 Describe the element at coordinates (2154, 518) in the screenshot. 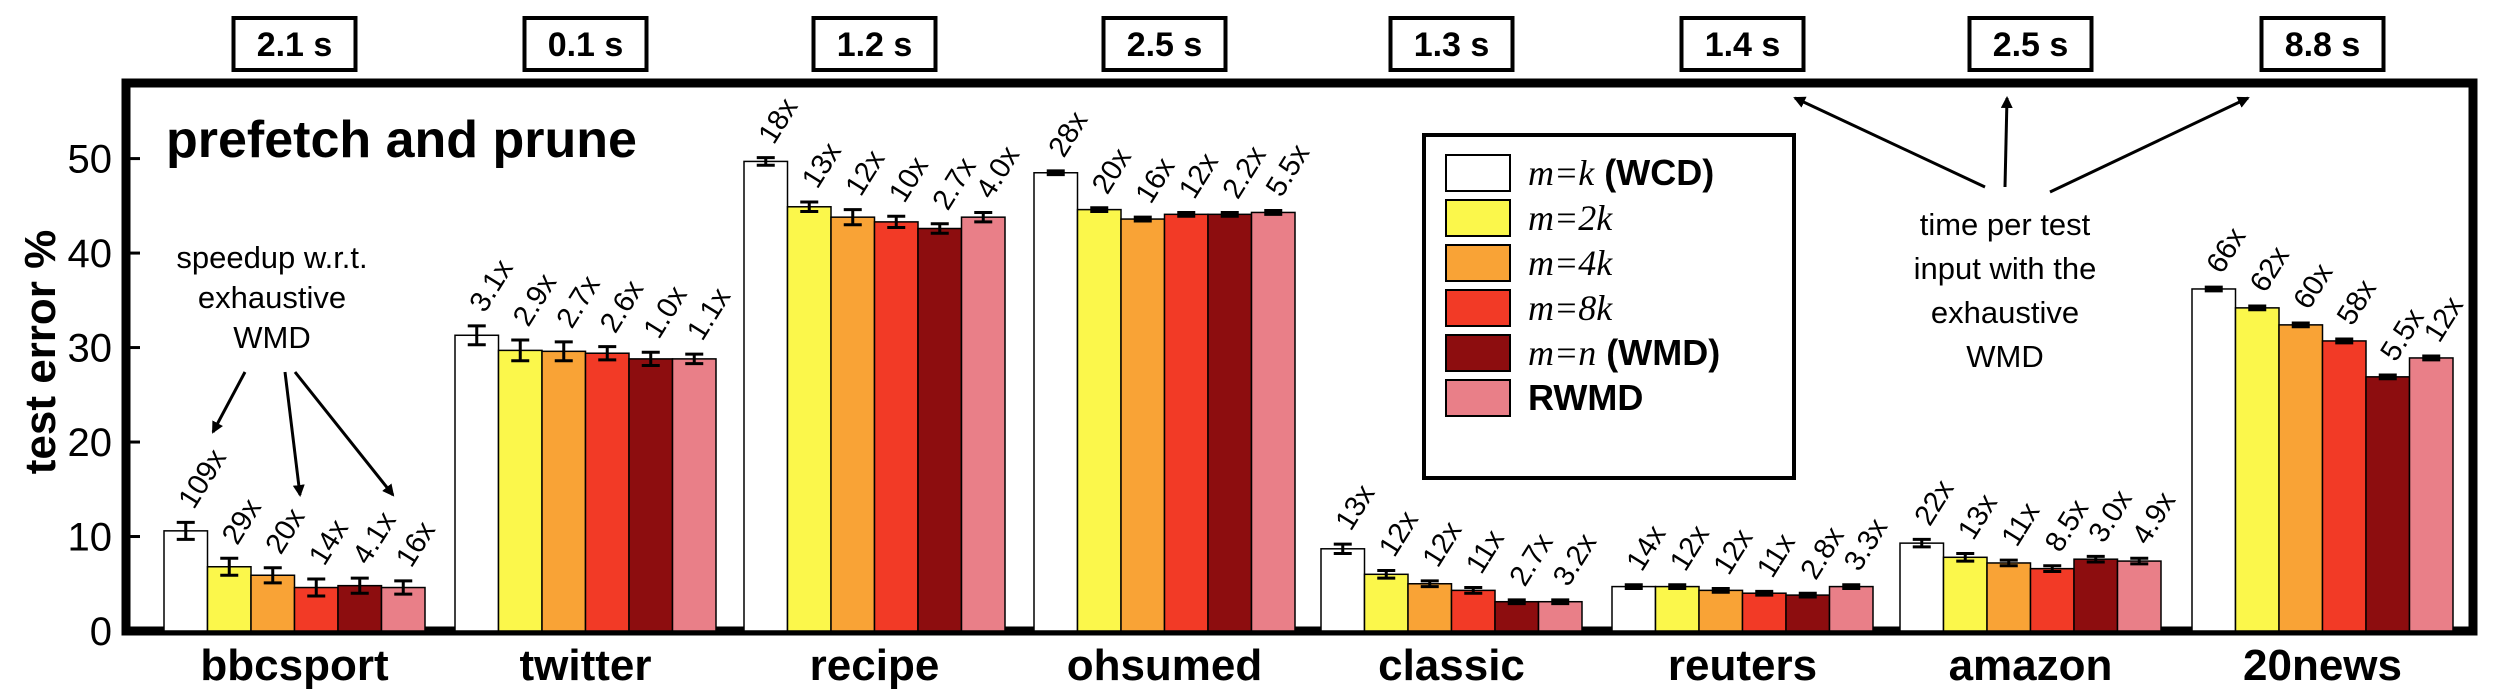

I see `bar-speedup-label: 4.9x` at that location.